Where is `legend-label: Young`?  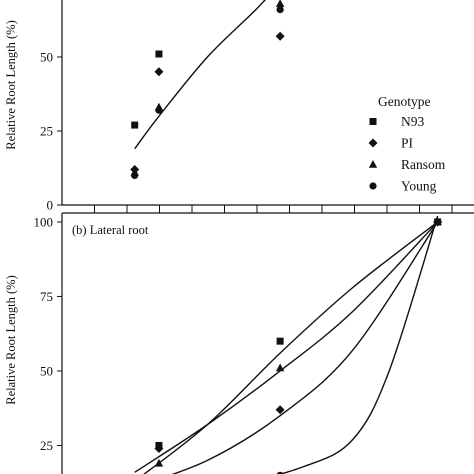 legend-label: Young is located at coordinates (419, 186).